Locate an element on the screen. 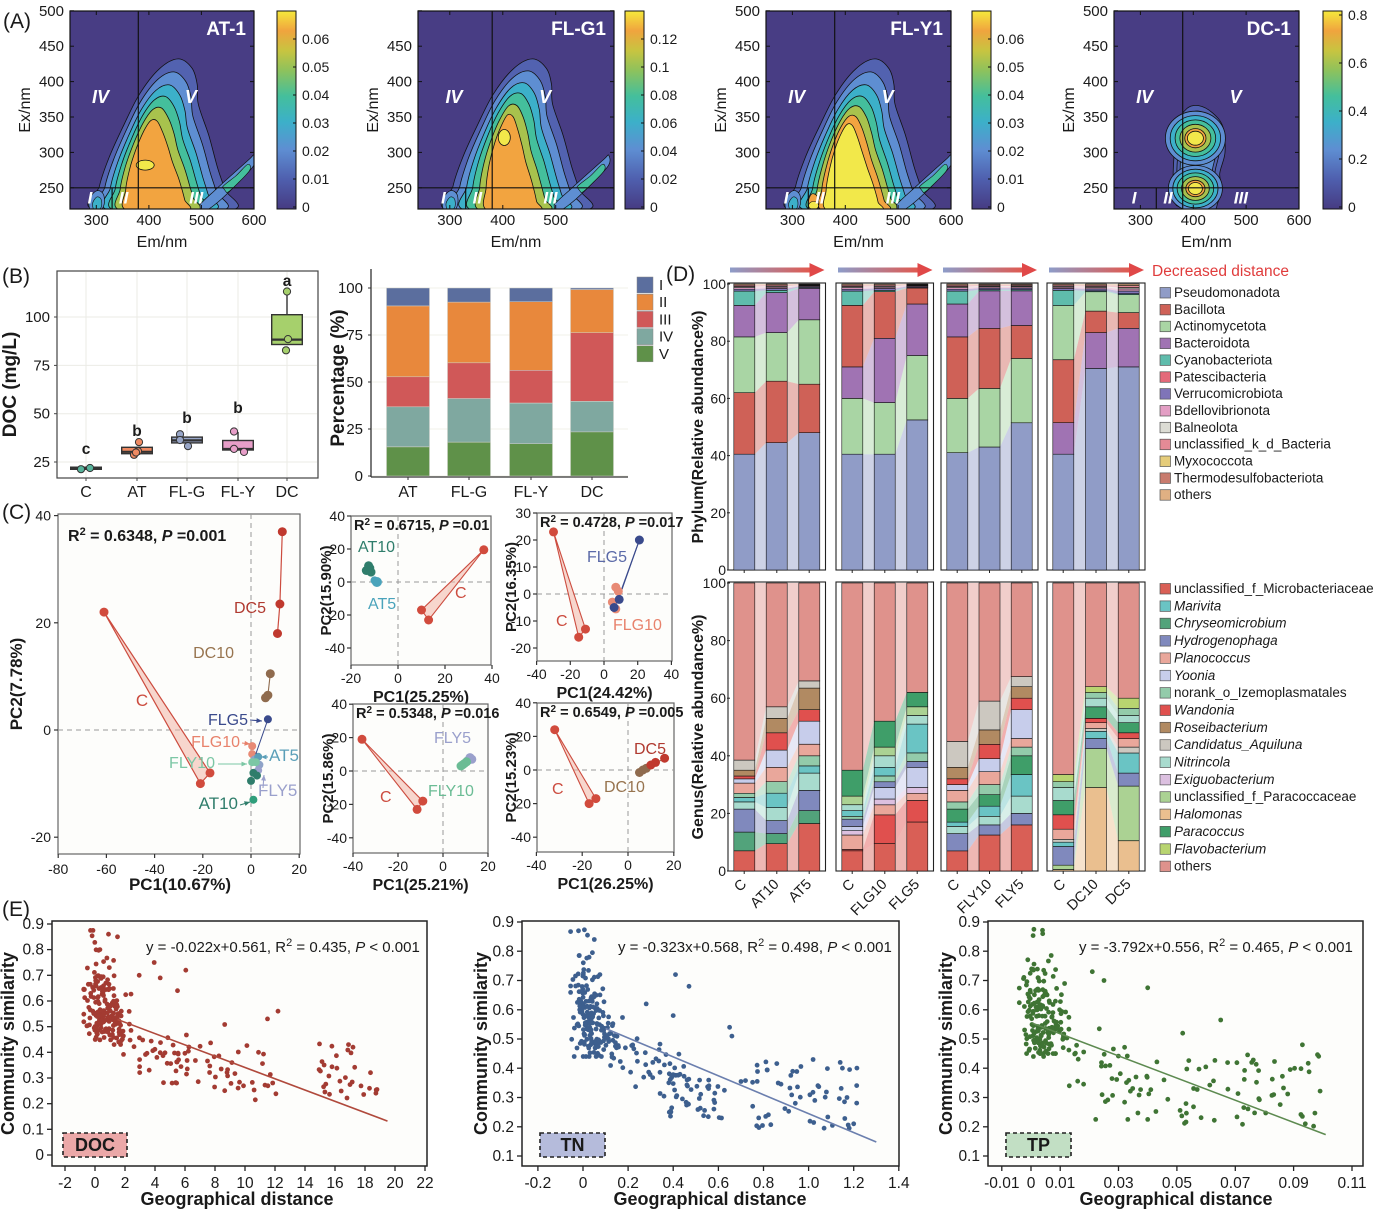  svg-text: 18 is located at coordinates (364, 1183).